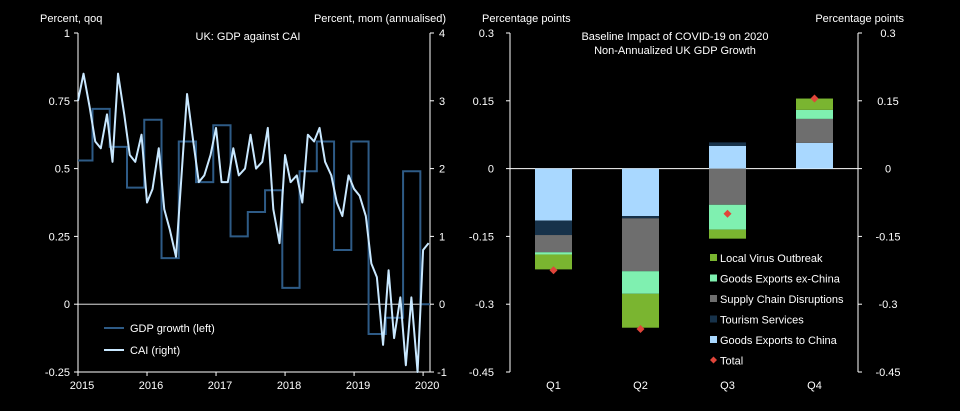  Describe the element at coordinates (220, 386) in the screenshot. I see `x-tick-label: 2017` at that location.